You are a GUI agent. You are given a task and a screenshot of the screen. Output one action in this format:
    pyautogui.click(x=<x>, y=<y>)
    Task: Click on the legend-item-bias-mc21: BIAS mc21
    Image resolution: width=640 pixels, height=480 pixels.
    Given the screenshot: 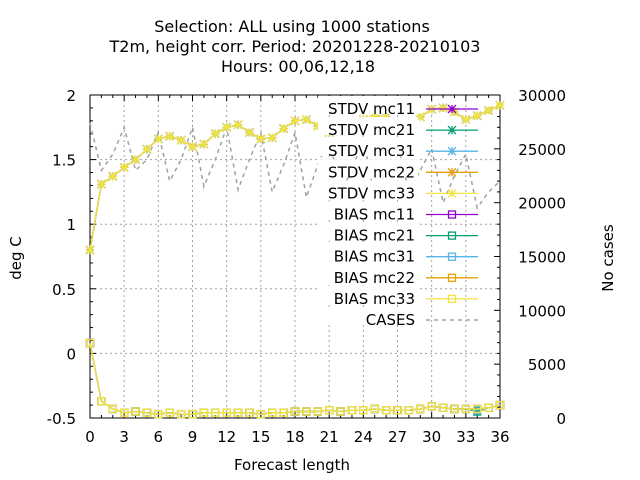 What is the action you would take?
    pyautogui.click(x=398, y=233)
    